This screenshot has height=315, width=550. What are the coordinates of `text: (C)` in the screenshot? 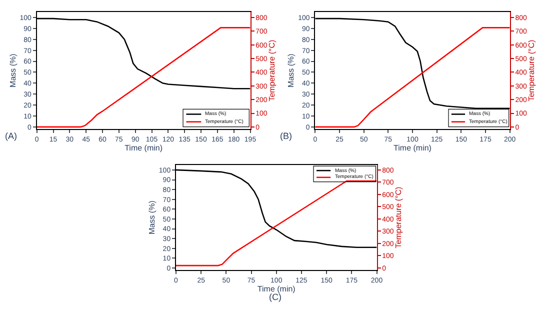 It's located at (275, 297).